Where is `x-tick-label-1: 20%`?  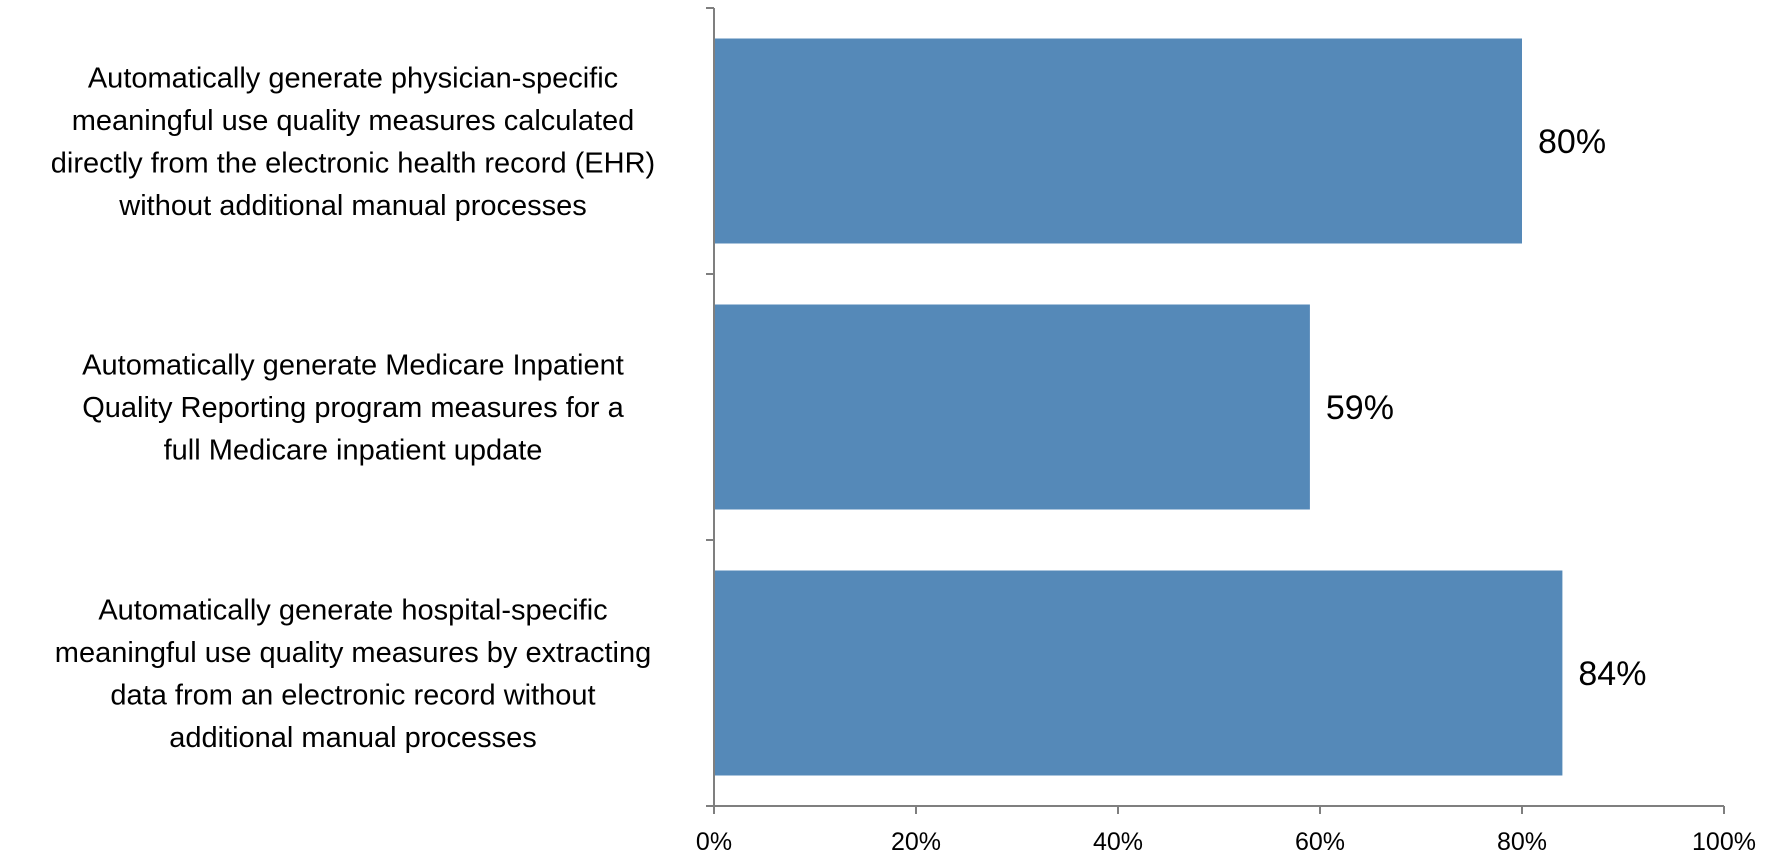 x-tick-label-1: 20% is located at coordinates (916, 842).